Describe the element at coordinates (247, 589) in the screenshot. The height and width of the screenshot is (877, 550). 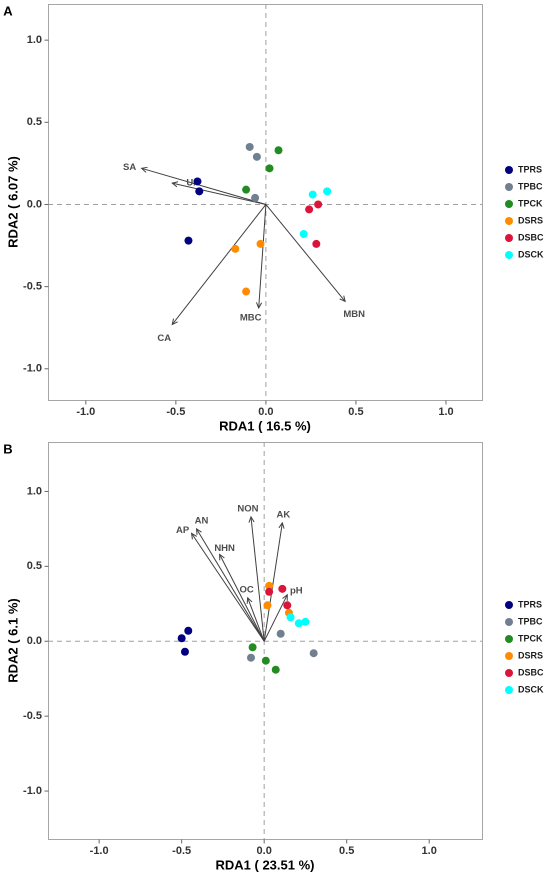
I see `arrow-label: OC` at that location.